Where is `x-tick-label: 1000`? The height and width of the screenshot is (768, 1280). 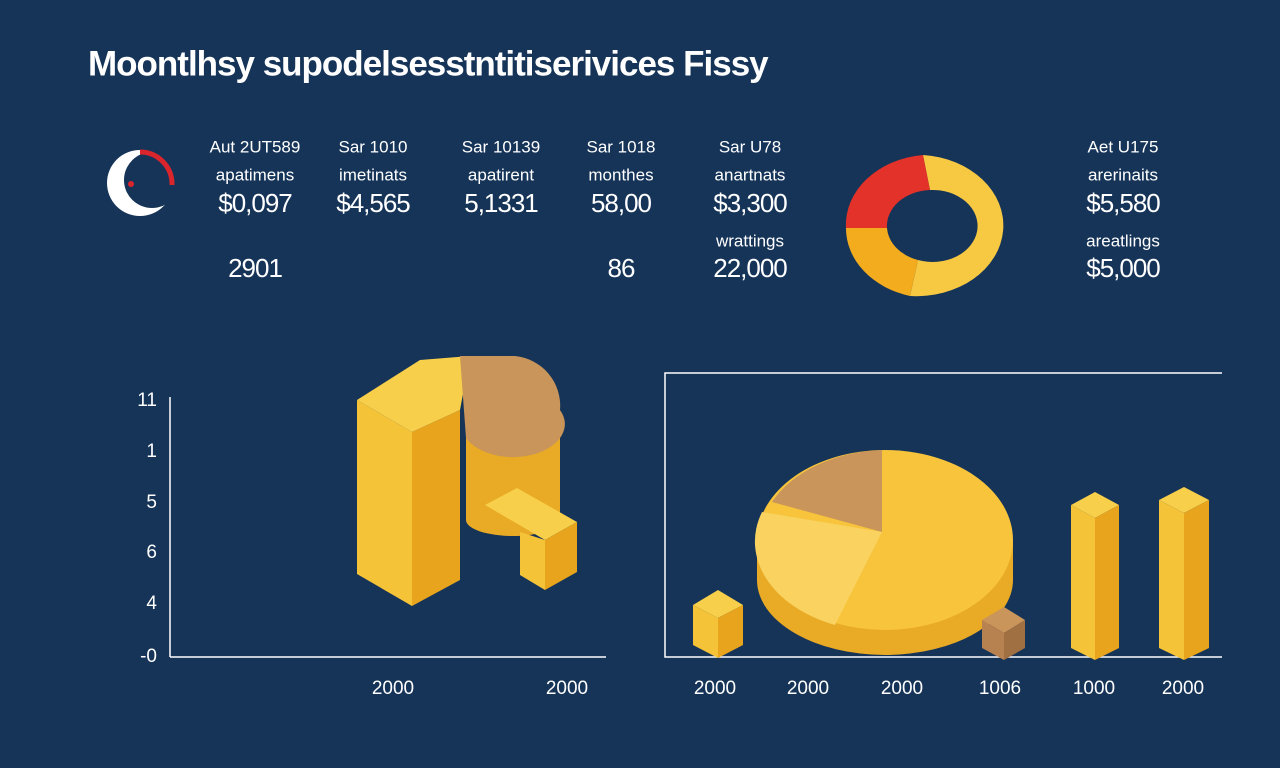
x-tick-label: 1000 is located at coordinates (1094, 688).